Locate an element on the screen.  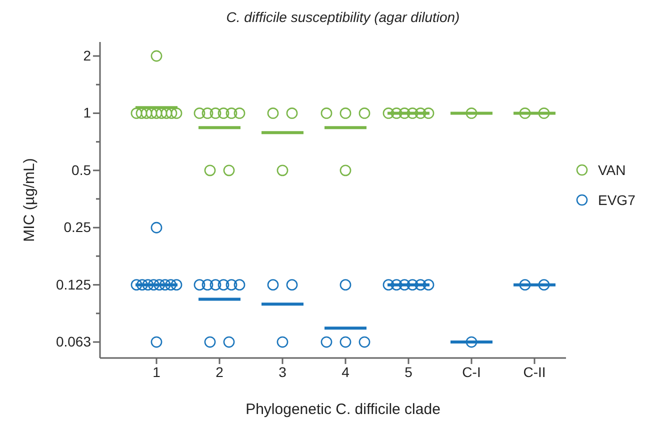
y-tick-label: 1 is located at coordinates (87, 112).